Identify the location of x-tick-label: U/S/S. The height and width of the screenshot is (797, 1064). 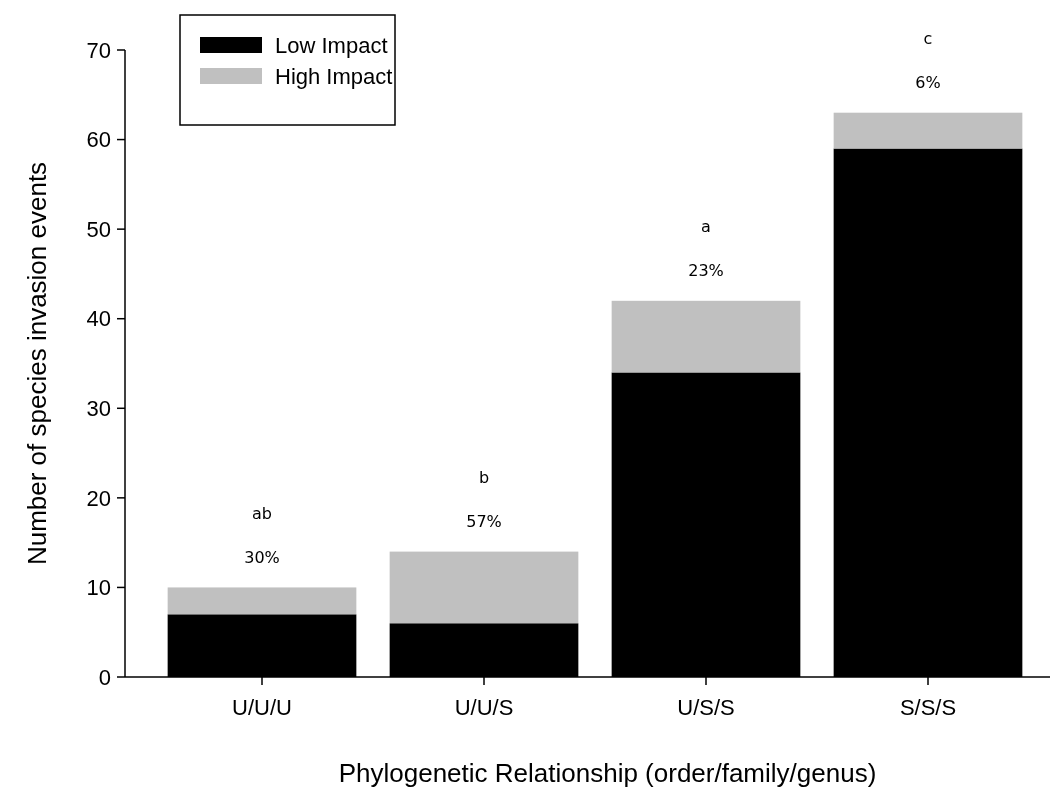
(706, 707).